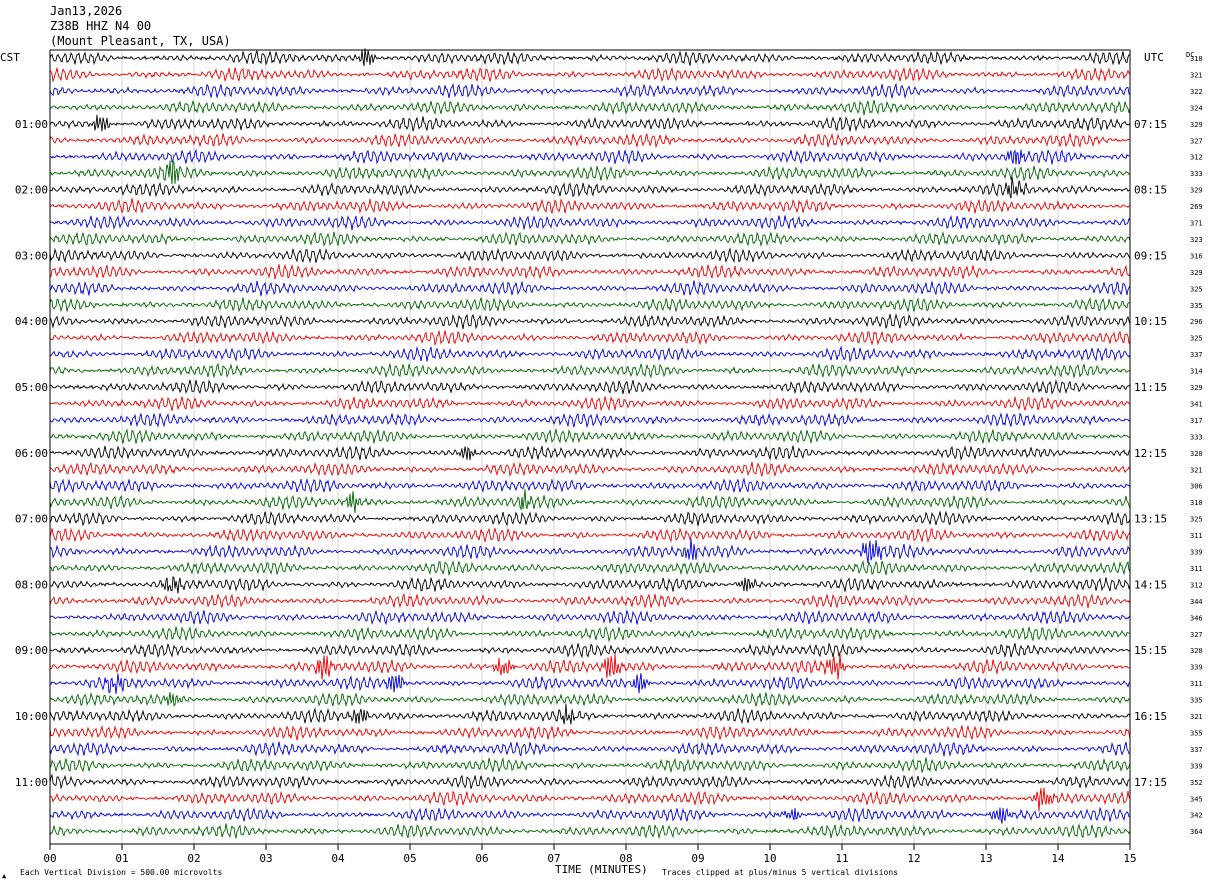  Describe the element at coordinates (697, 858) in the screenshot. I see `x-tick-label: 09` at that location.